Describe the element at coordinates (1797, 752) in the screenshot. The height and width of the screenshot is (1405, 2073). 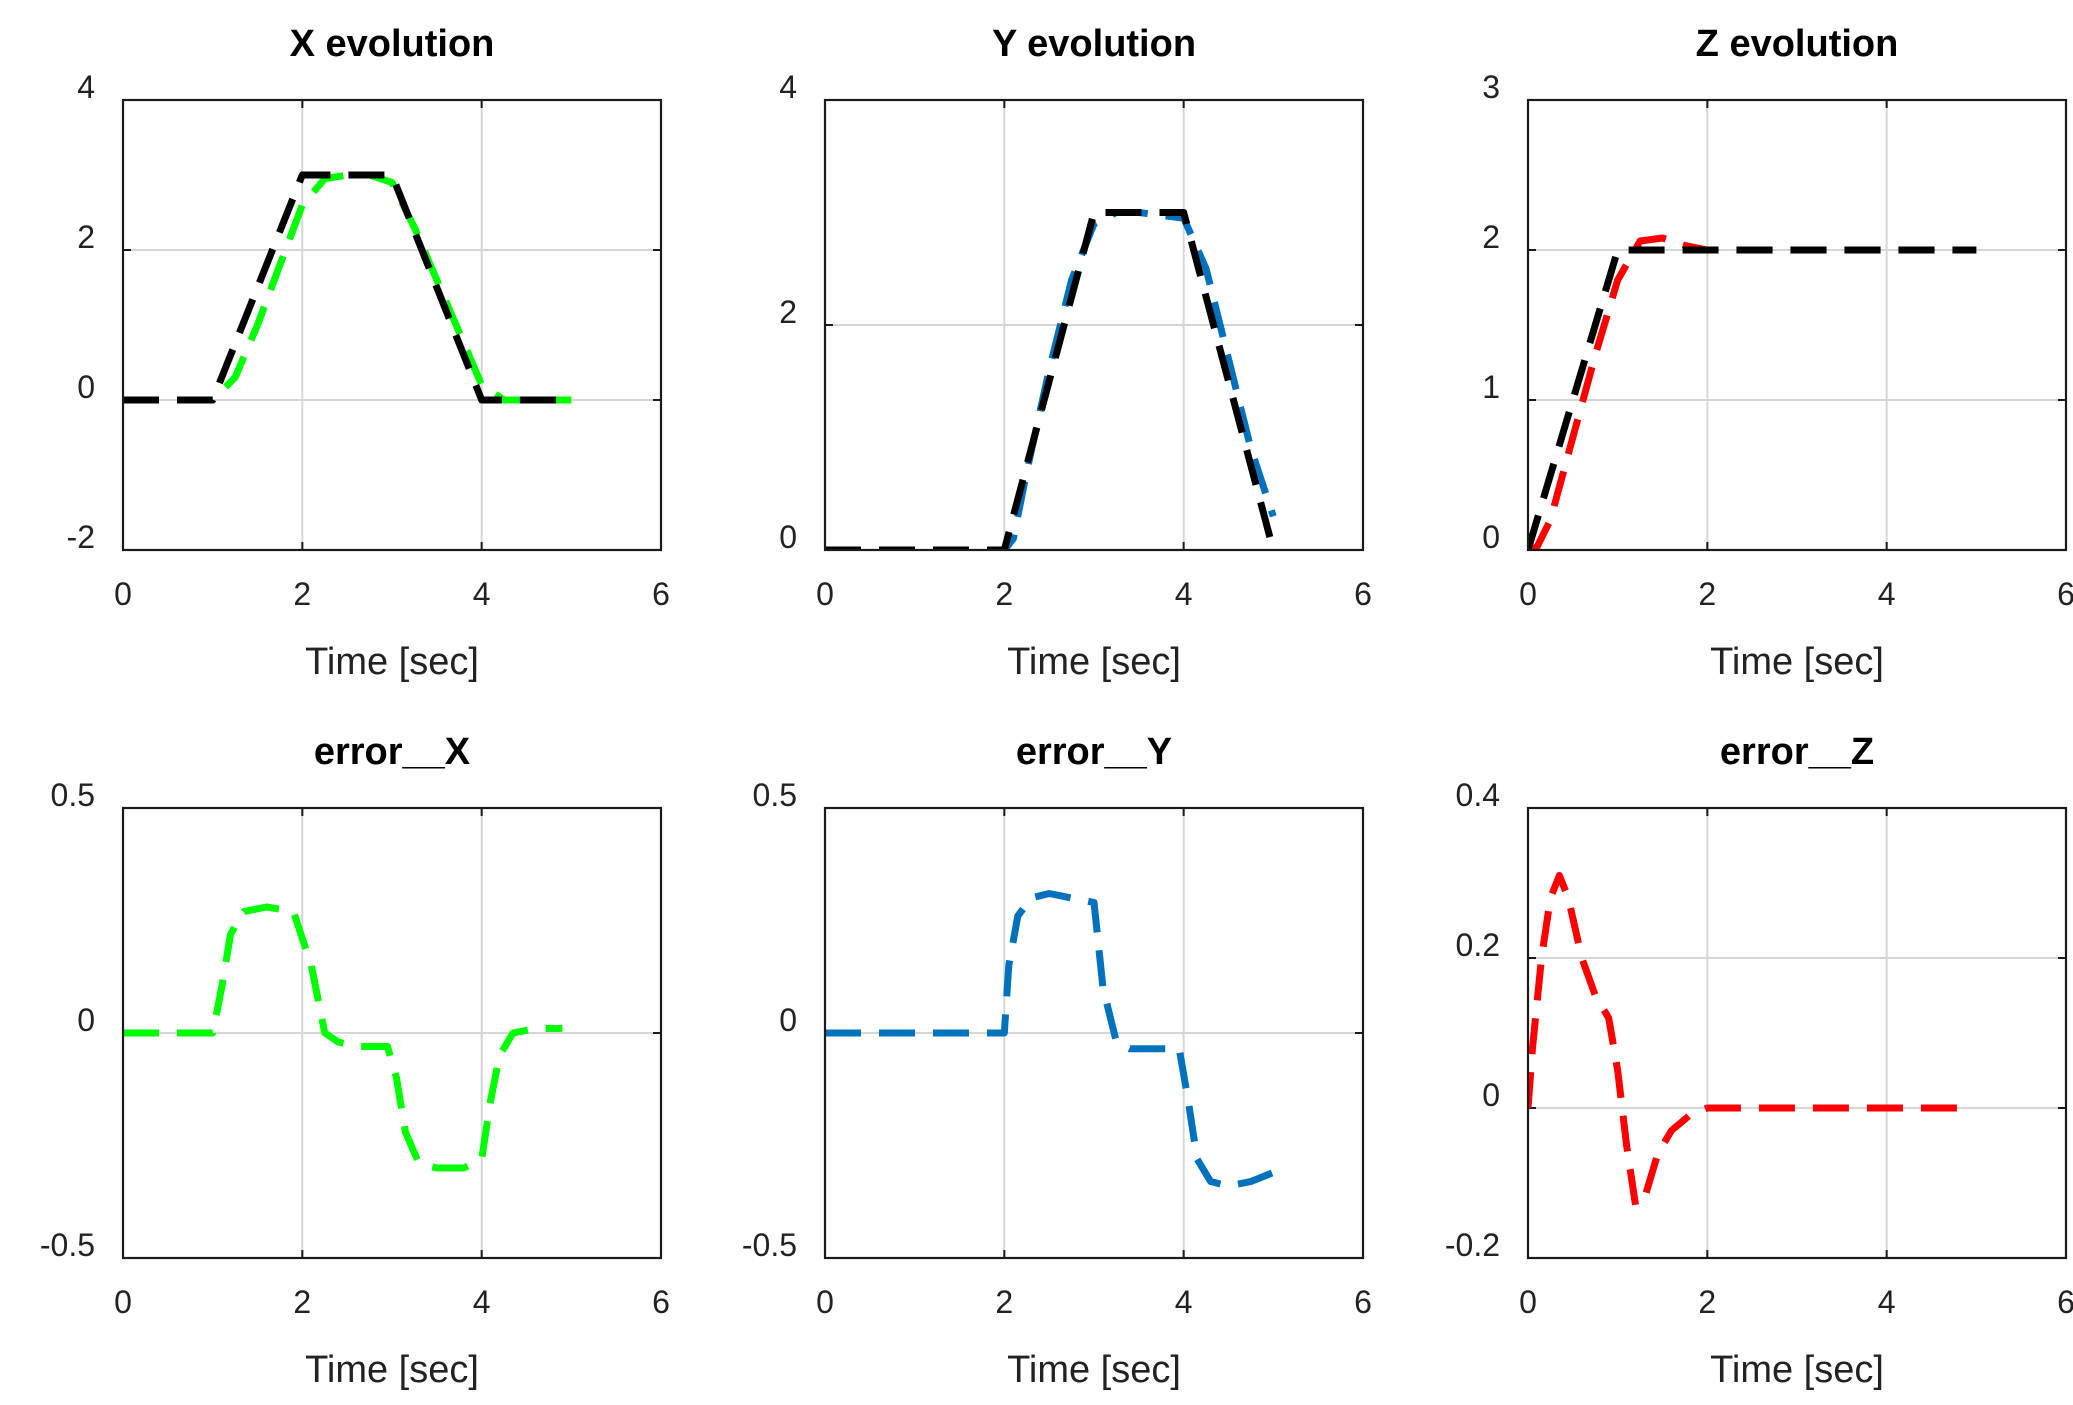
I see `chart-title: error__Z` at that location.